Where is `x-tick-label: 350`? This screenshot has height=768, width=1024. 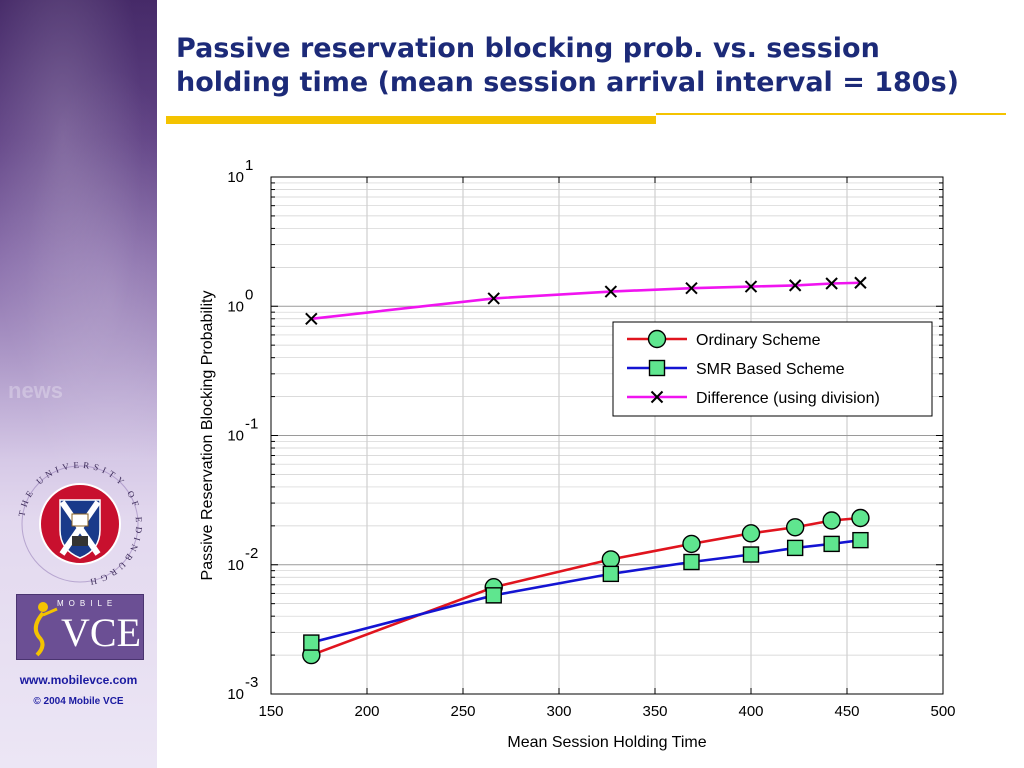
x-tick-label: 350 is located at coordinates (654, 711).